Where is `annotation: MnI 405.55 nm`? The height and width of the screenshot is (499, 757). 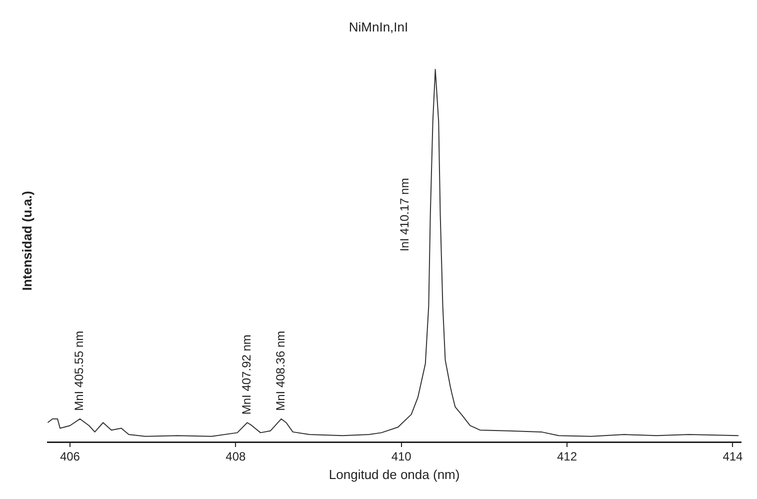 annotation: MnI 405.55 nm is located at coordinates (79, 370).